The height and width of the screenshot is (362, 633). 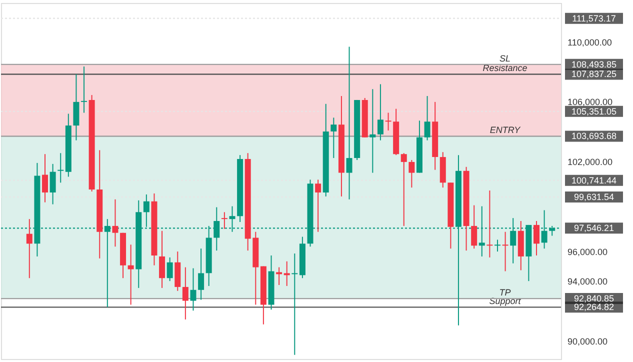 What do you see at coordinates (594, 64) in the screenshot?
I see `text: 108,493.85` at bounding box center [594, 64].